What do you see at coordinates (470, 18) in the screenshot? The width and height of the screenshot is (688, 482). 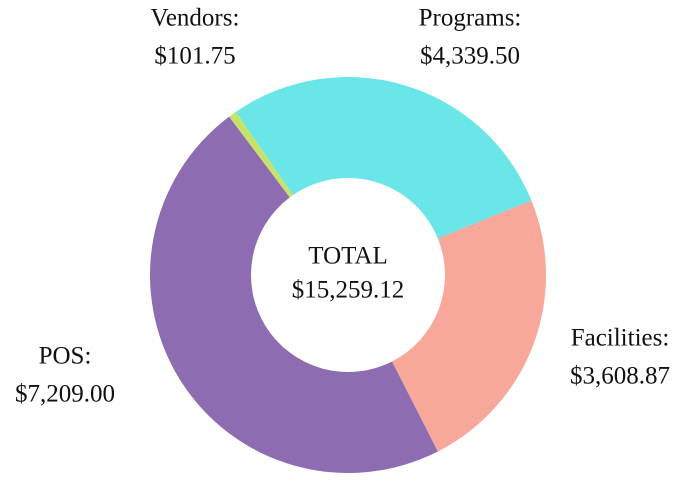 I see `slice-label: Programs:` at bounding box center [470, 18].